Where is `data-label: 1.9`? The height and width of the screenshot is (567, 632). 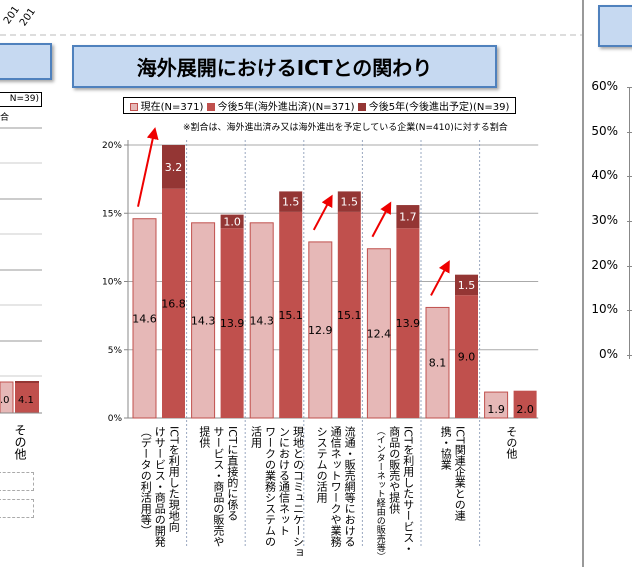
data-label: 1.9 is located at coordinates (496, 409).